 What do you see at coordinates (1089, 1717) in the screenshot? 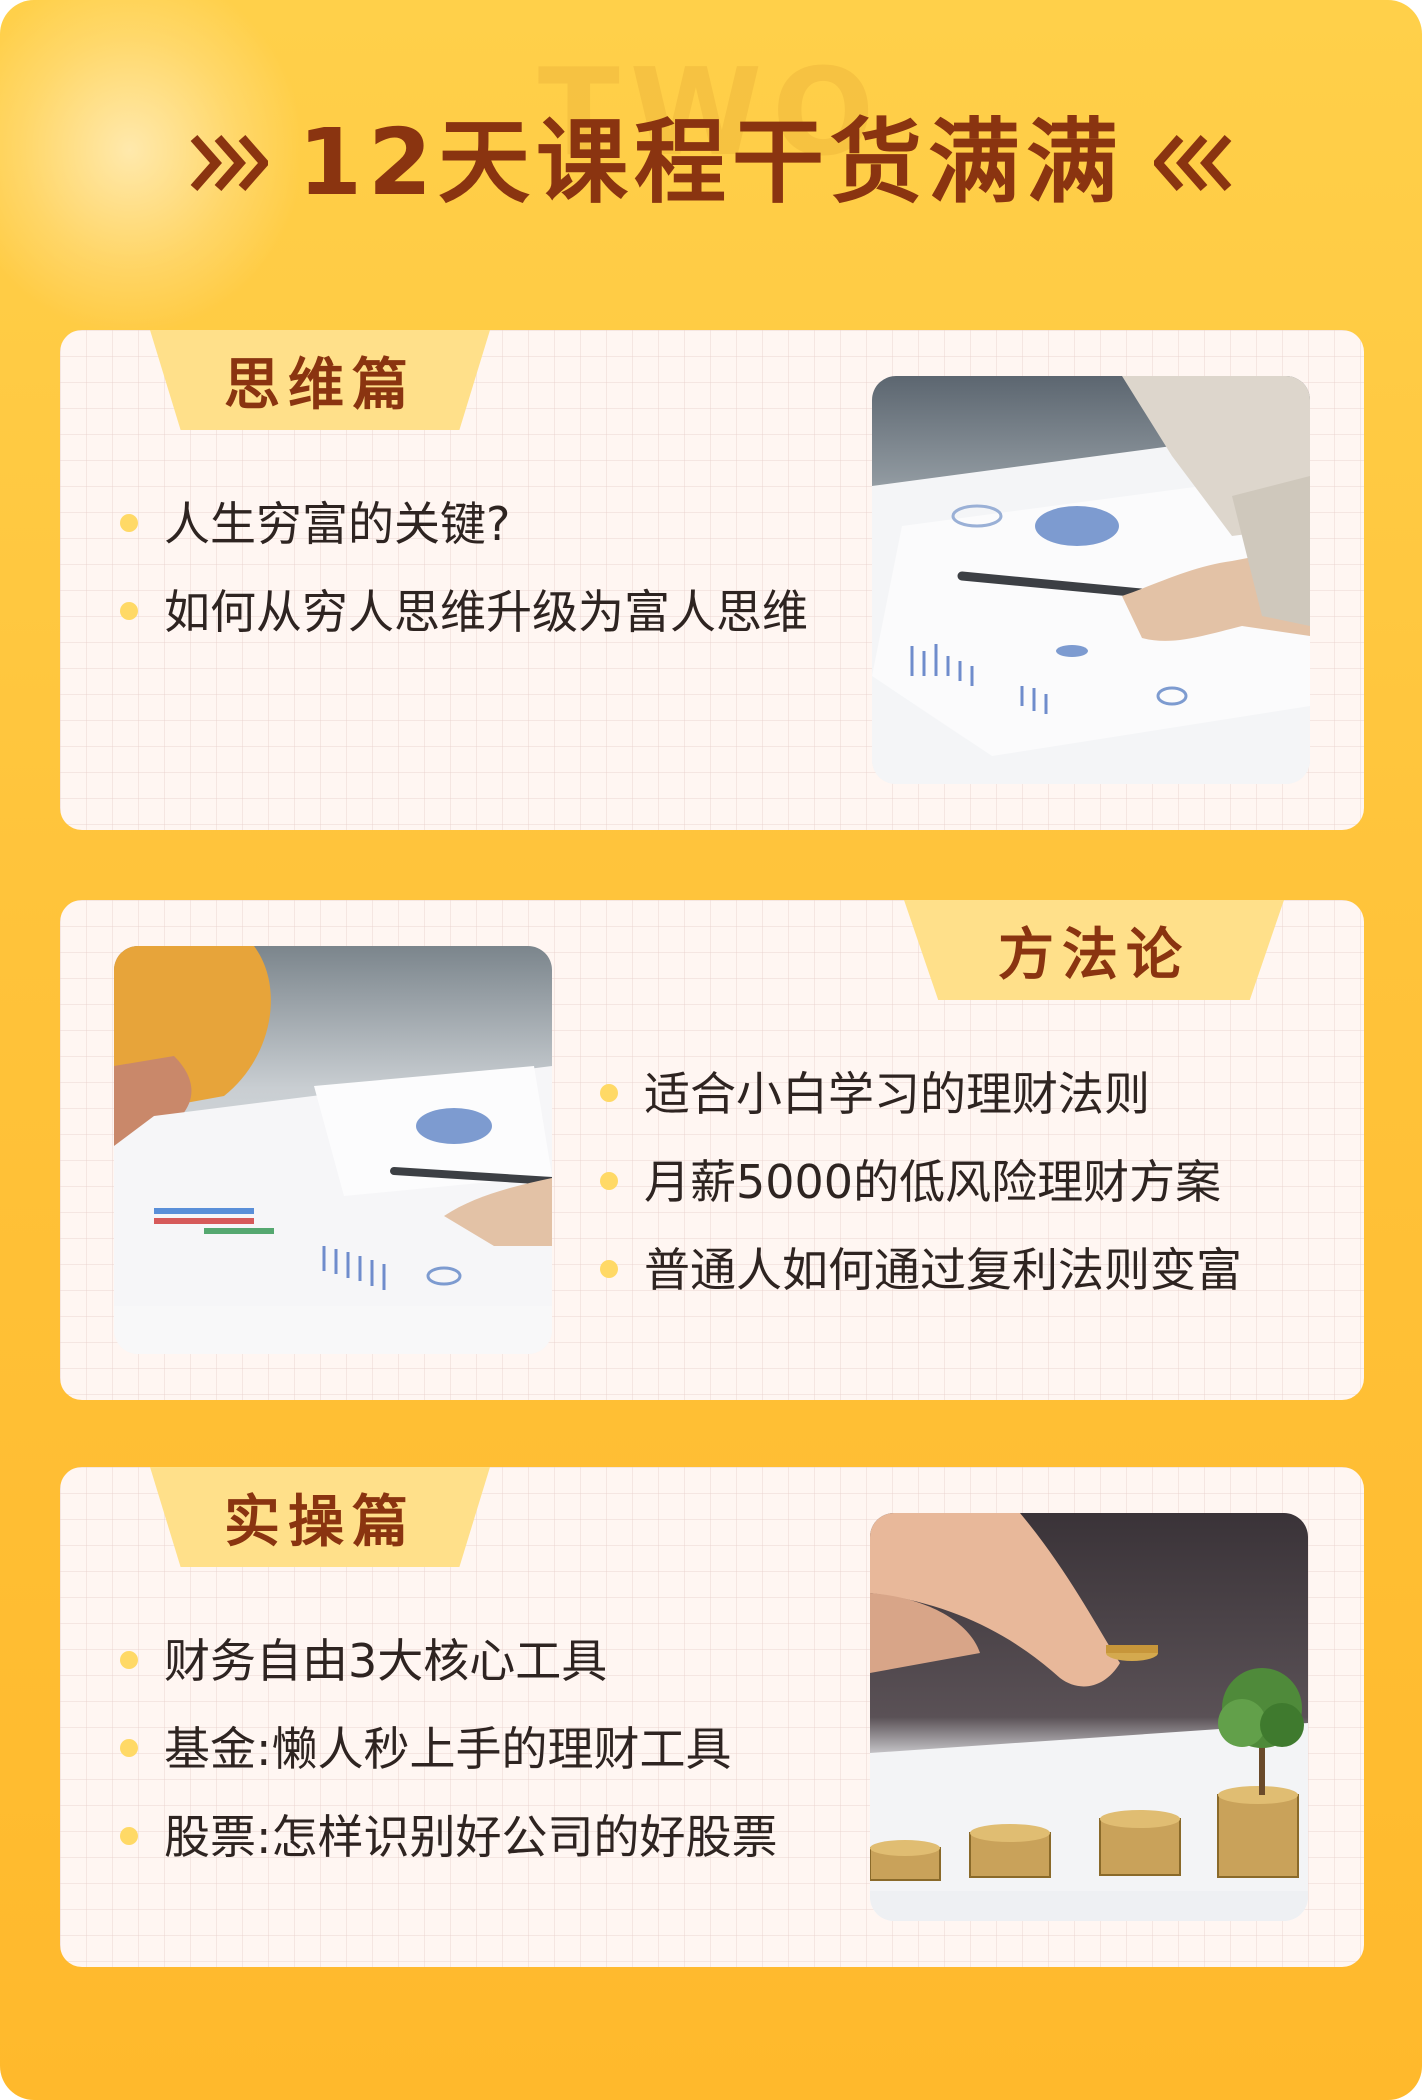
I see `coin-stacks-plant-photo` at bounding box center [1089, 1717].